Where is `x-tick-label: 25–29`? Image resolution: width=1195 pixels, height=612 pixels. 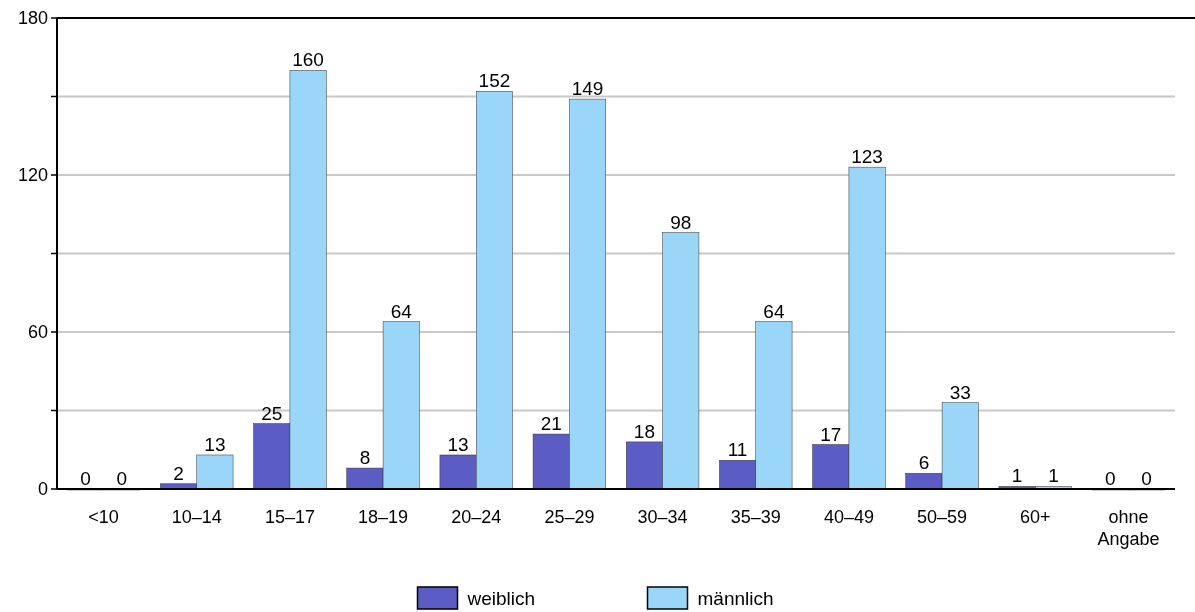
x-tick-label: 25–29 is located at coordinates (569, 517).